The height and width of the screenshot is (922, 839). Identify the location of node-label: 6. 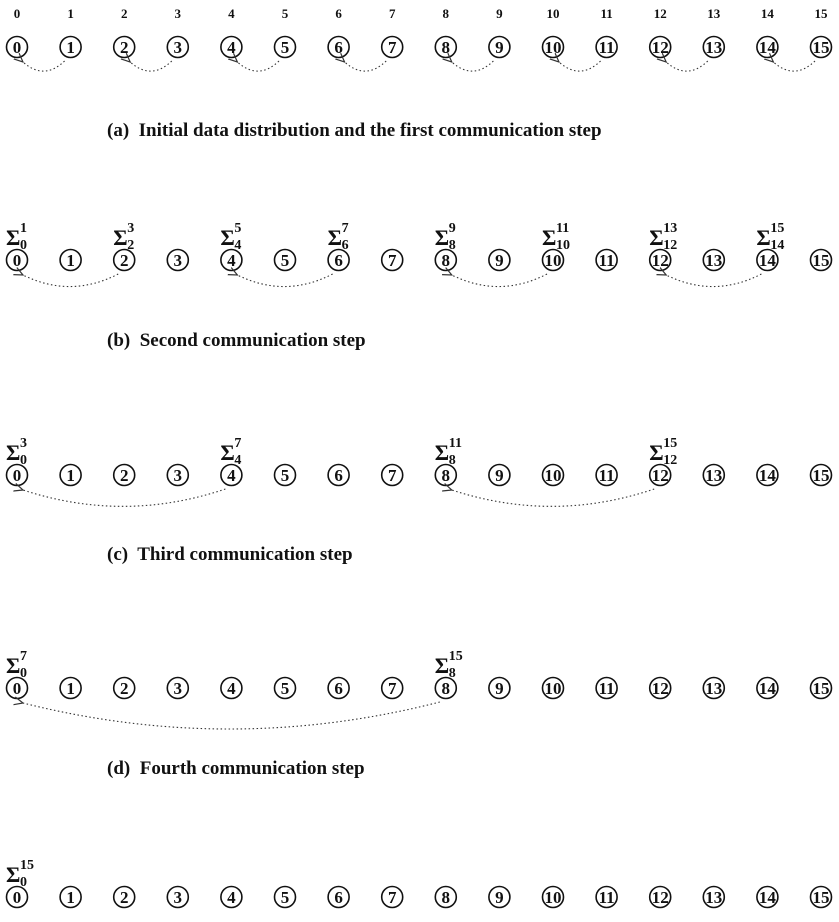
(338, 260).